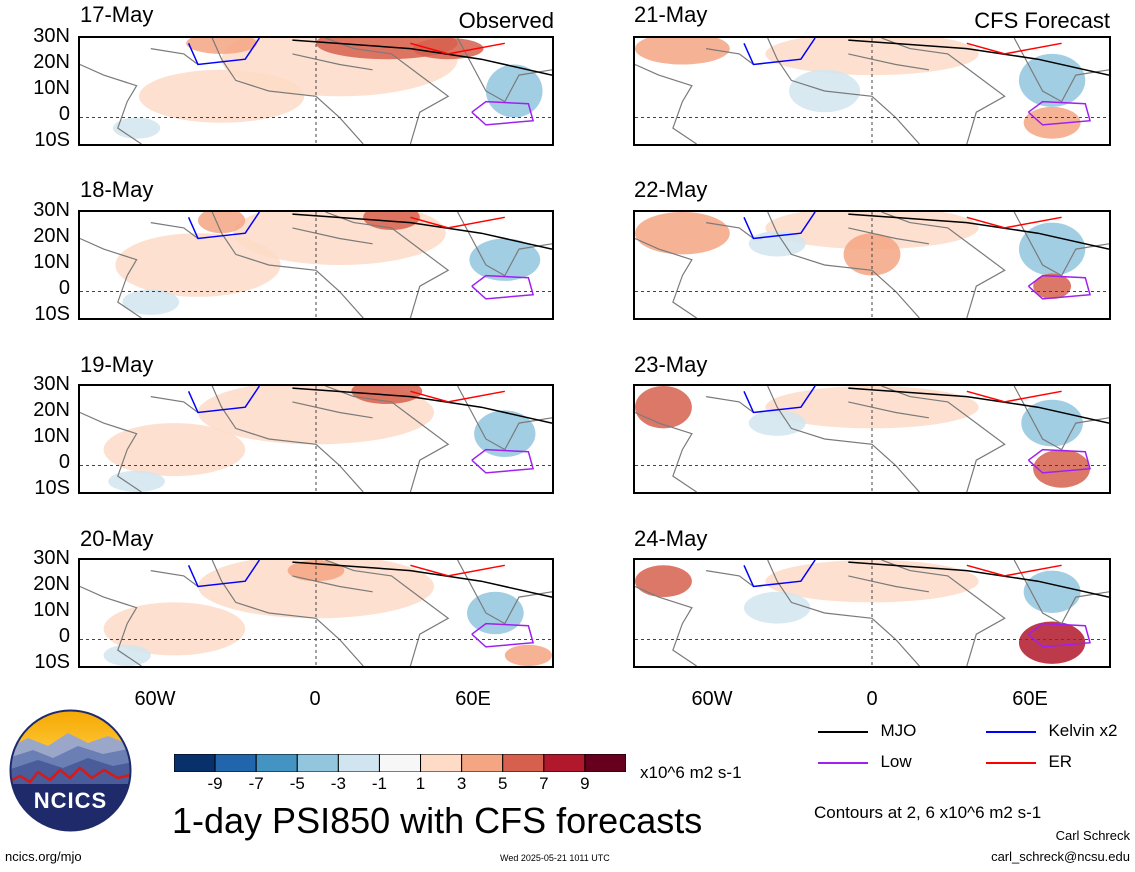 The width and height of the screenshot is (1135, 872). Describe the element at coordinates (865, 762) in the screenshot. I see `legend-low: Low` at that location.